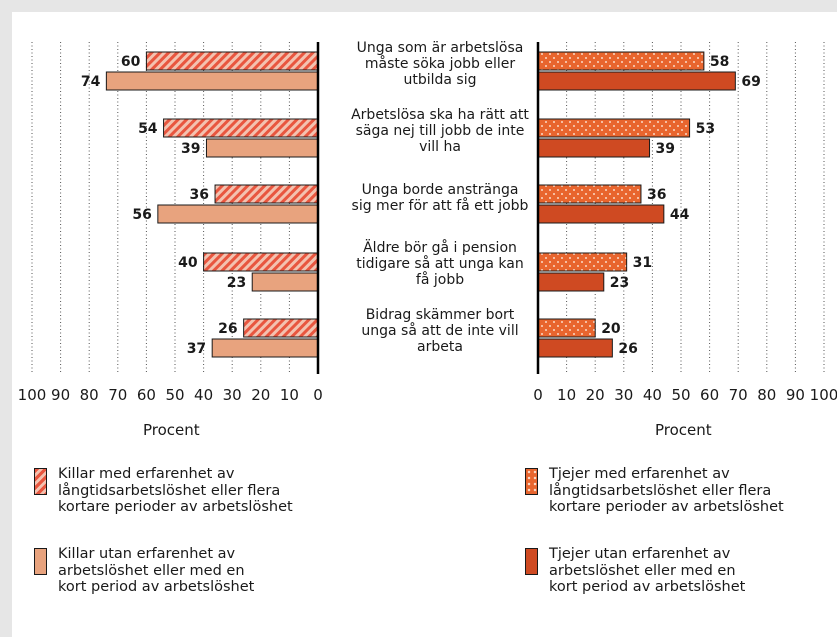 The height and width of the screenshot is (637, 837). I want to click on data-label: 37, so click(196, 349).